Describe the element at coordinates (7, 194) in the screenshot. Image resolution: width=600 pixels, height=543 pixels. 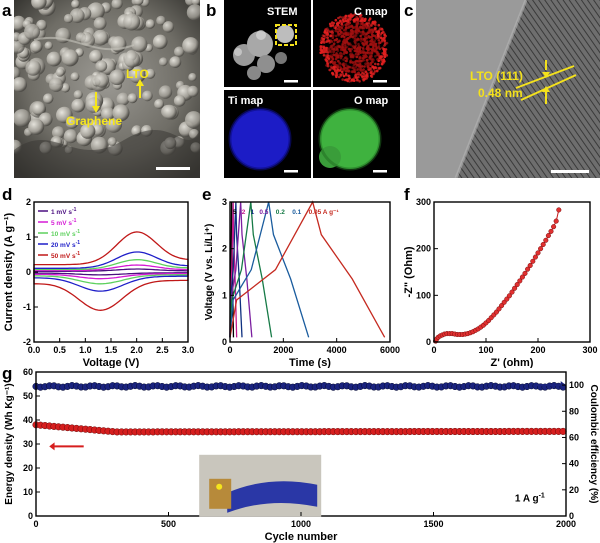
I see `panel-letter-d: d` at that location.